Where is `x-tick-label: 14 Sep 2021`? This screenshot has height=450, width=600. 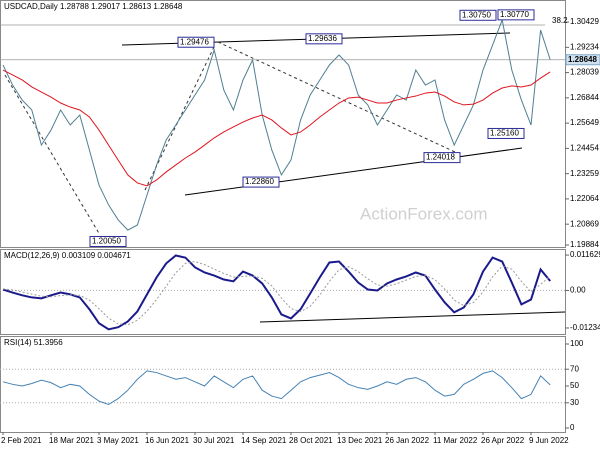
x-tick-label: 14 Sep 2021 is located at coordinates (264, 440).